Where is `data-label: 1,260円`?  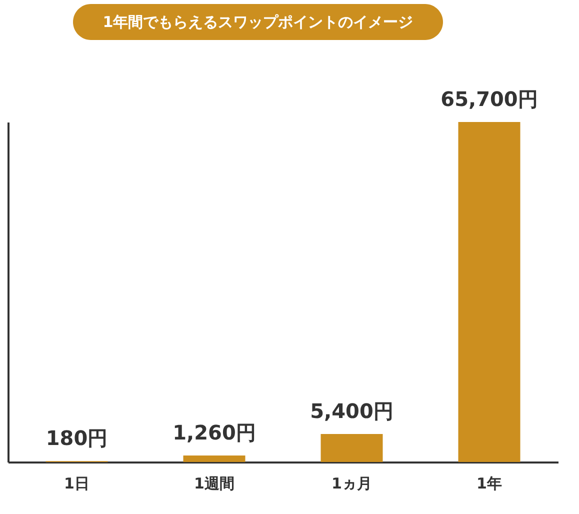 data-label: 1,260円 is located at coordinates (214, 432).